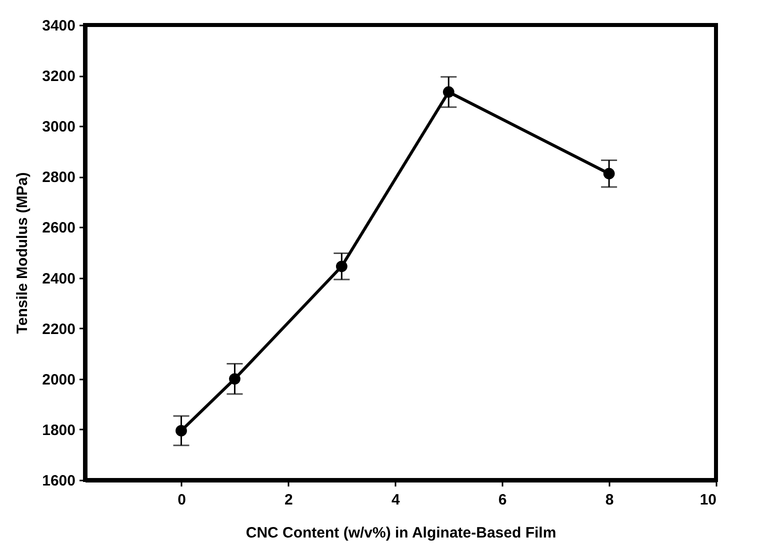  What do you see at coordinates (59, 379) in the screenshot?
I see `y-tick-label: 2000` at bounding box center [59, 379].